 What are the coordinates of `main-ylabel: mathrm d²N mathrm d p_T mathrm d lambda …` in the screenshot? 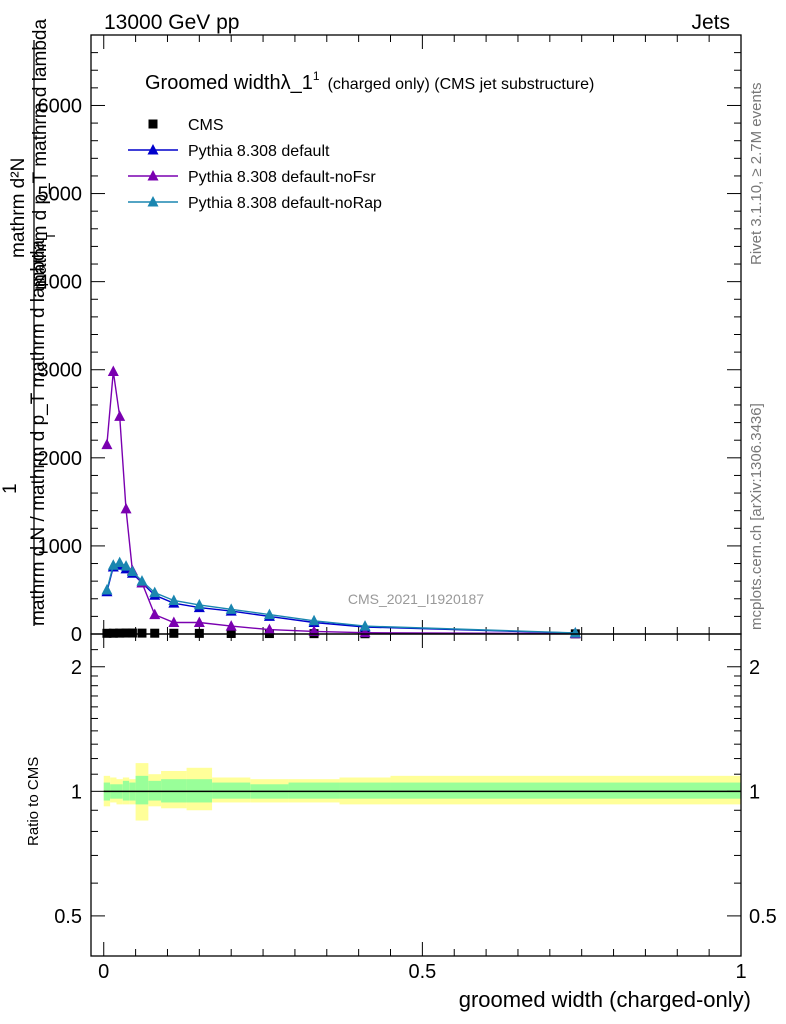 It's located at (29, 322).